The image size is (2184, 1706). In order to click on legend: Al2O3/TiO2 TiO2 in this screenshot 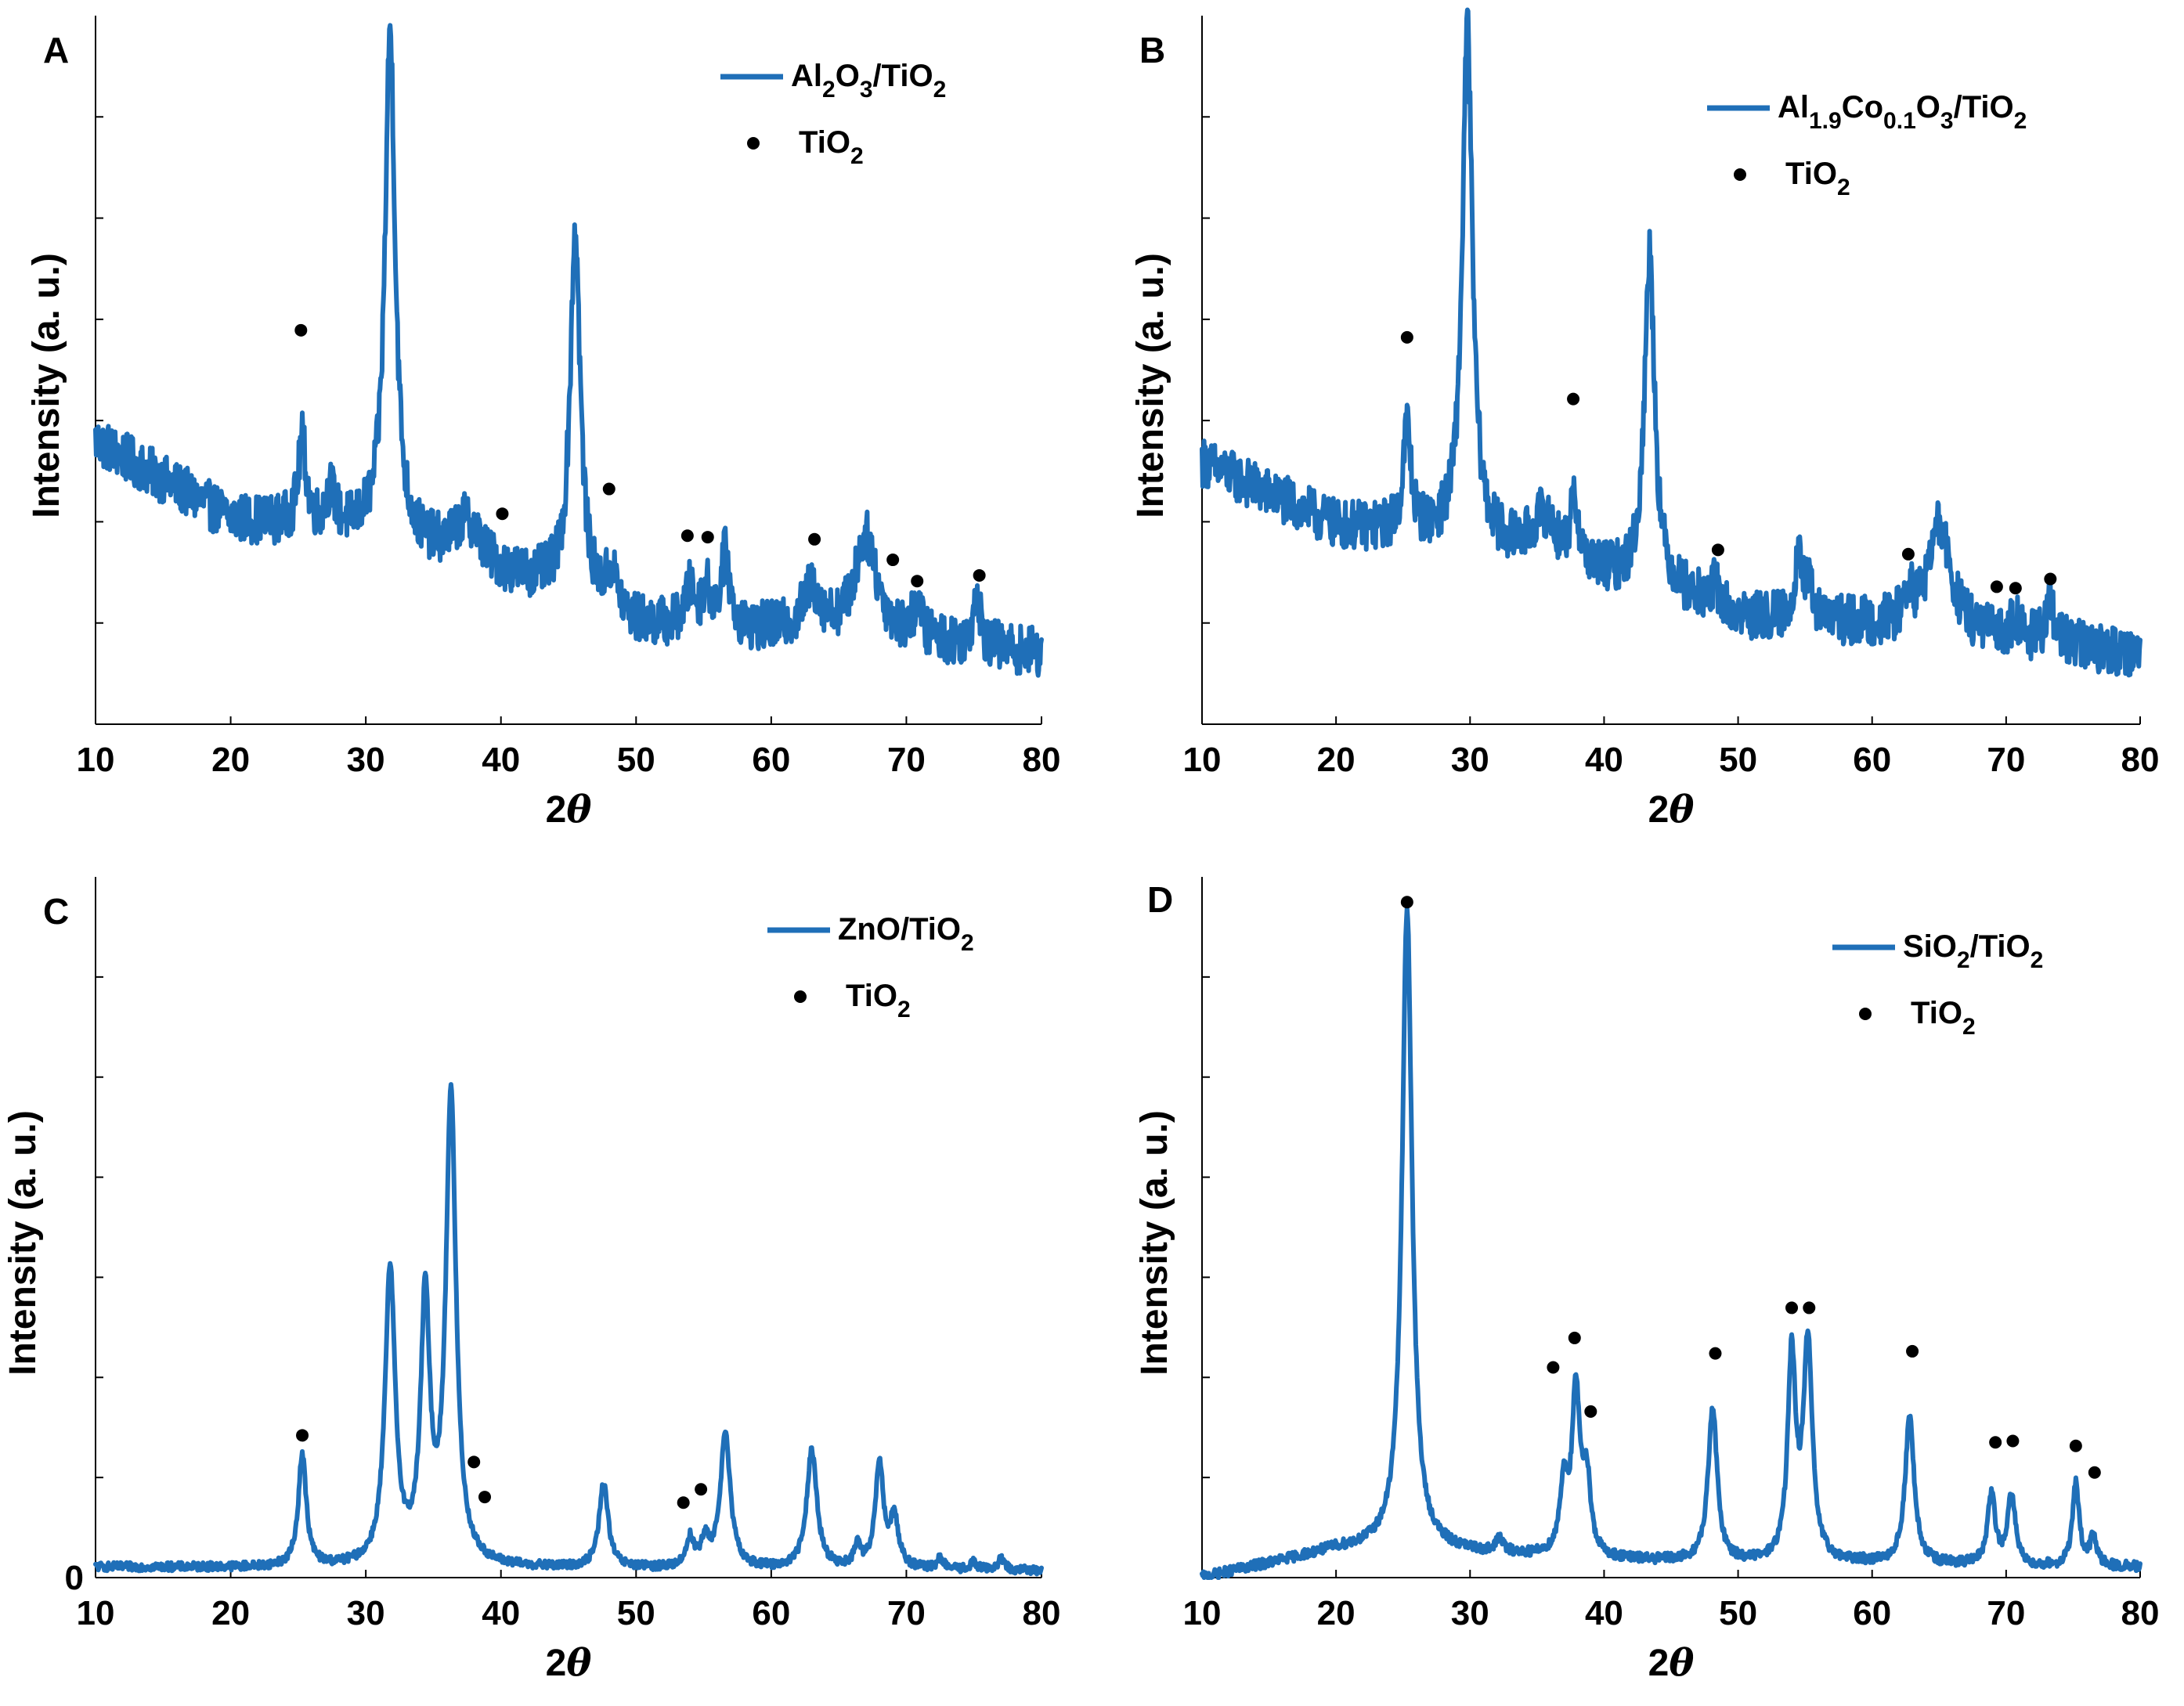, I will do `click(833, 114)`.